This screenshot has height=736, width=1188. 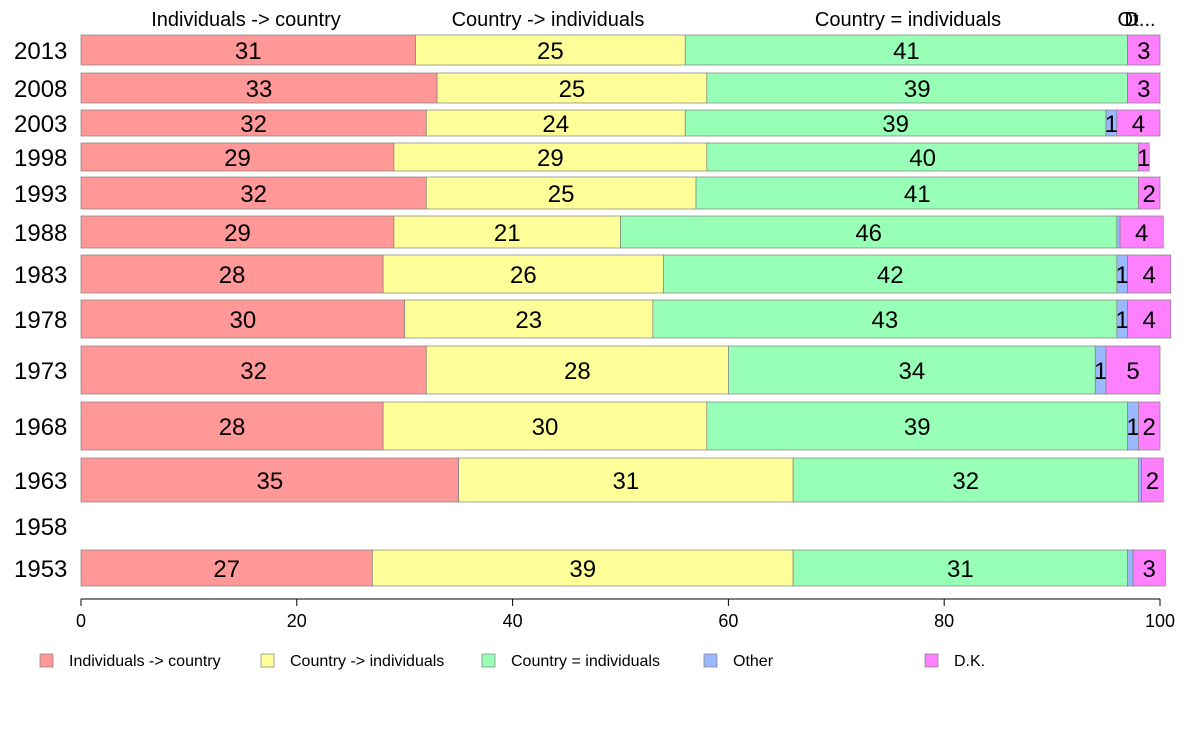 I want to click on data-label-2013-d-k: 3, so click(x=1143, y=51).